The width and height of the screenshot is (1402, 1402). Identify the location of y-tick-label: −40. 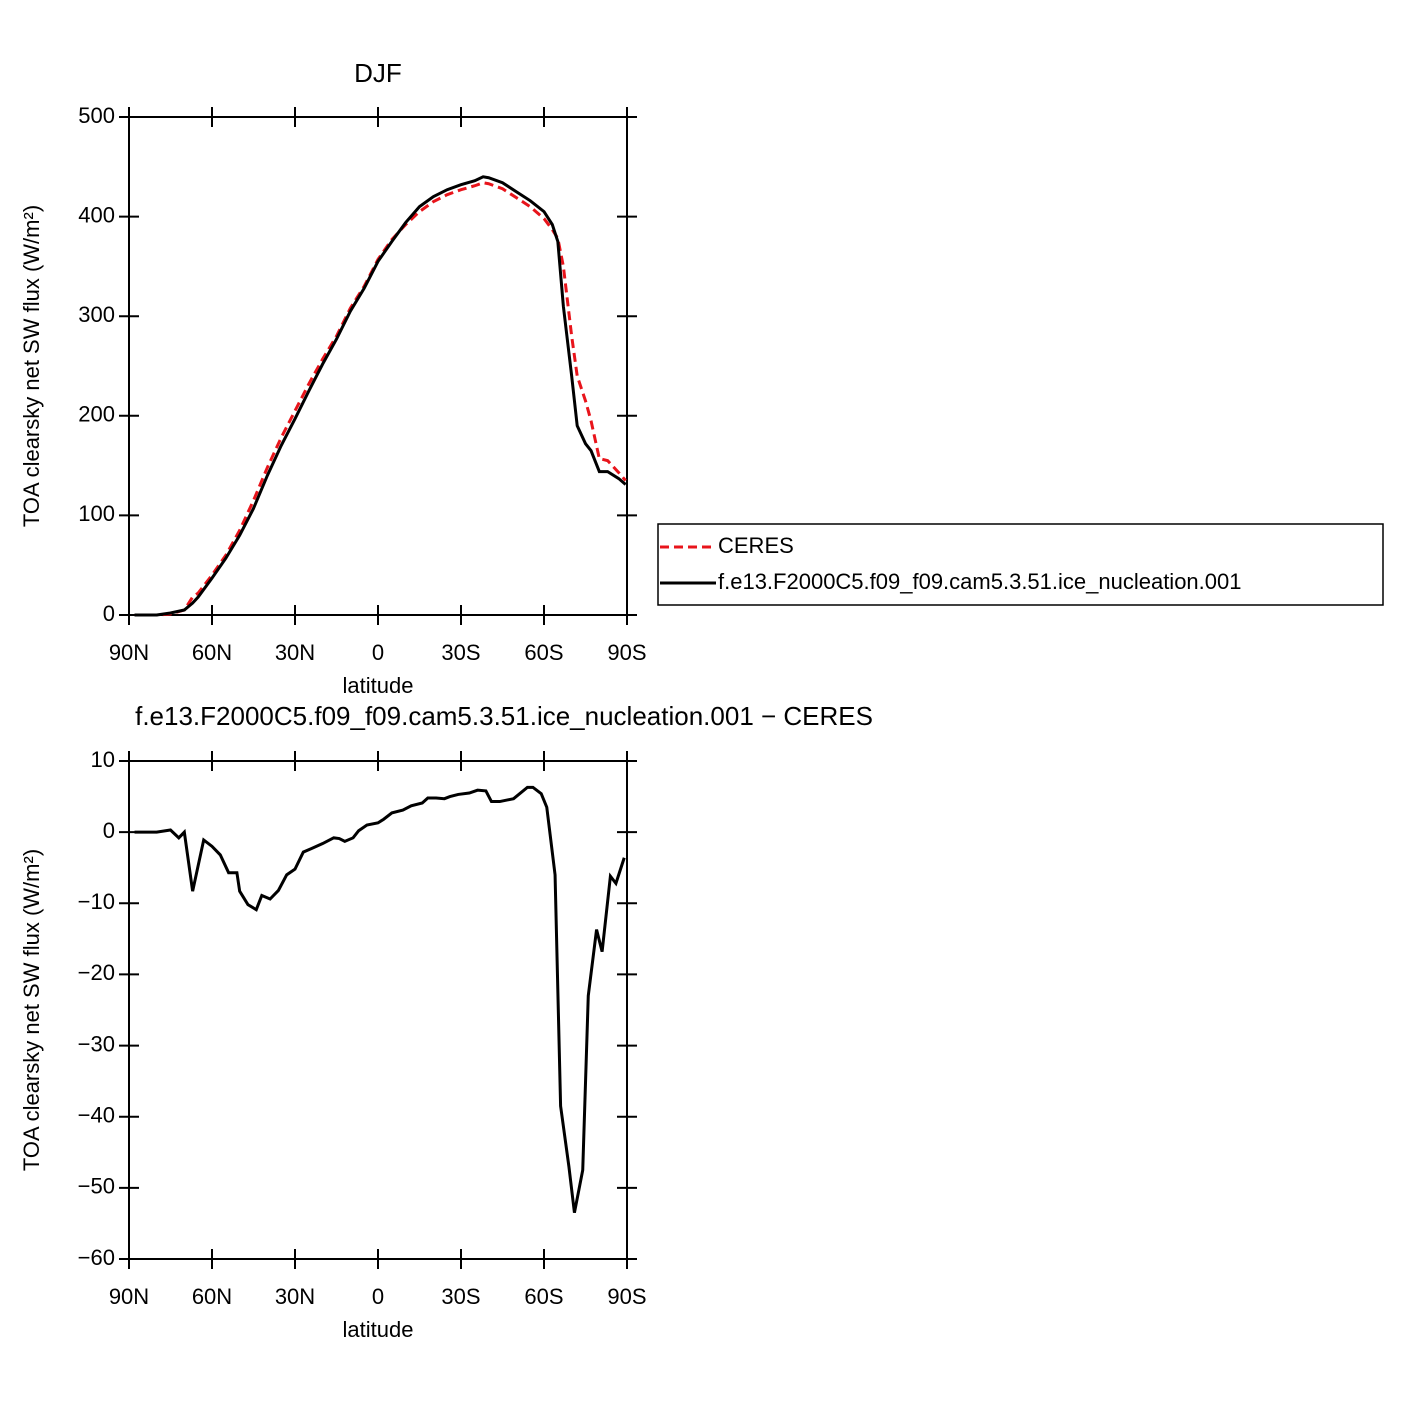
(96, 1115).